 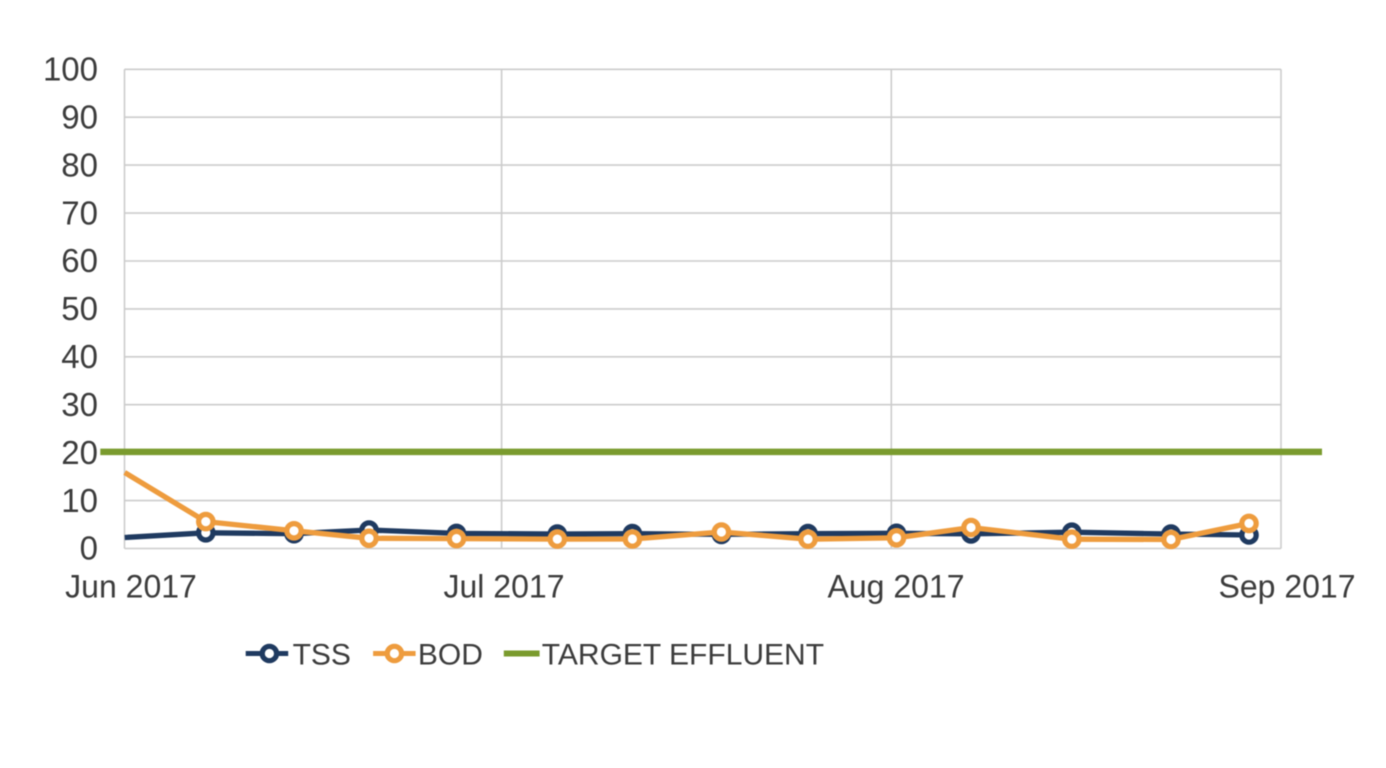 What do you see at coordinates (322, 655) in the screenshot?
I see `svg-text: TSS` at bounding box center [322, 655].